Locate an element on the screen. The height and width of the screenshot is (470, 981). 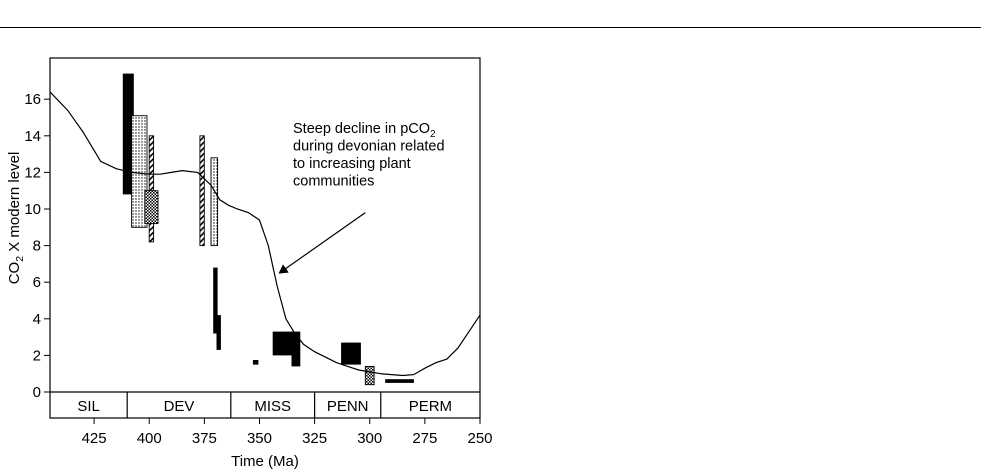
x-tick-label: 375 is located at coordinates (204, 438).